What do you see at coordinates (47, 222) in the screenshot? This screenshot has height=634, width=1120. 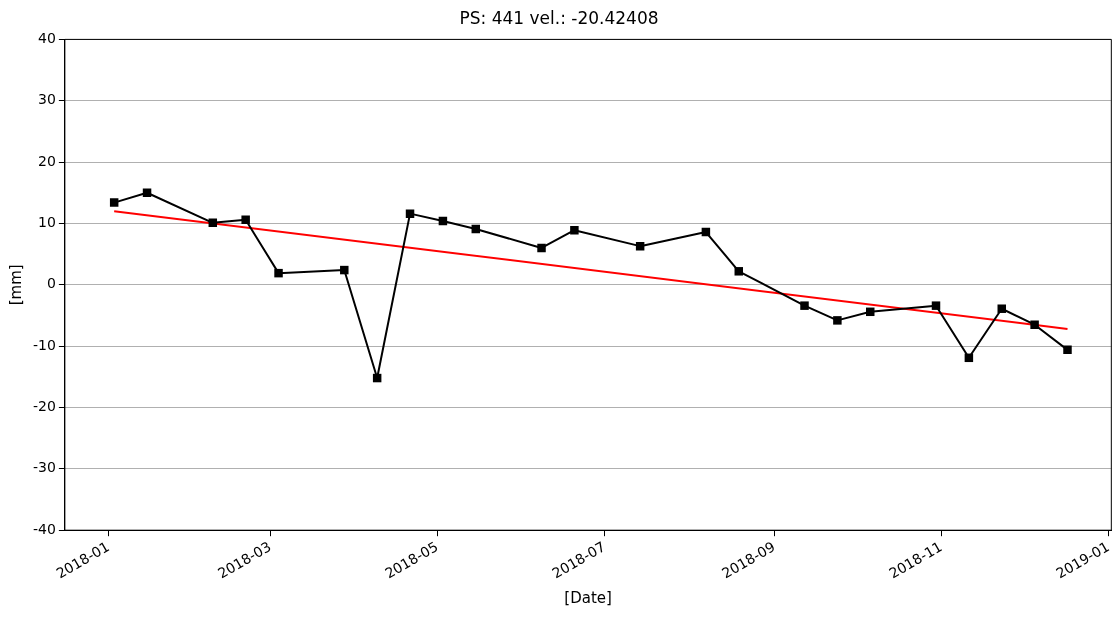 I see `y-tick-label: 10` at bounding box center [47, 222].